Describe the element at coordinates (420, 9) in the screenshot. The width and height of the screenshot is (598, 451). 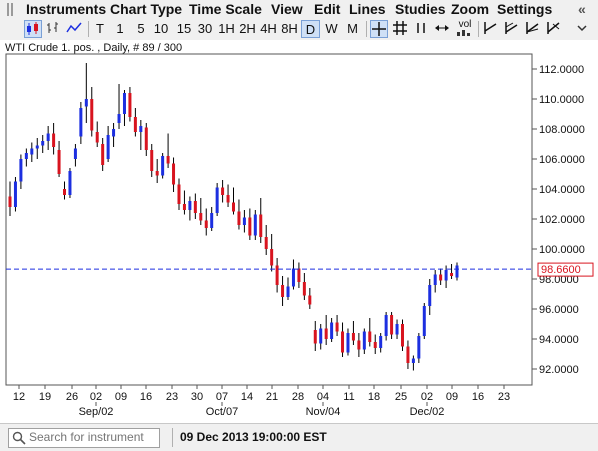
I see `menu-studies: Studies` at that location.